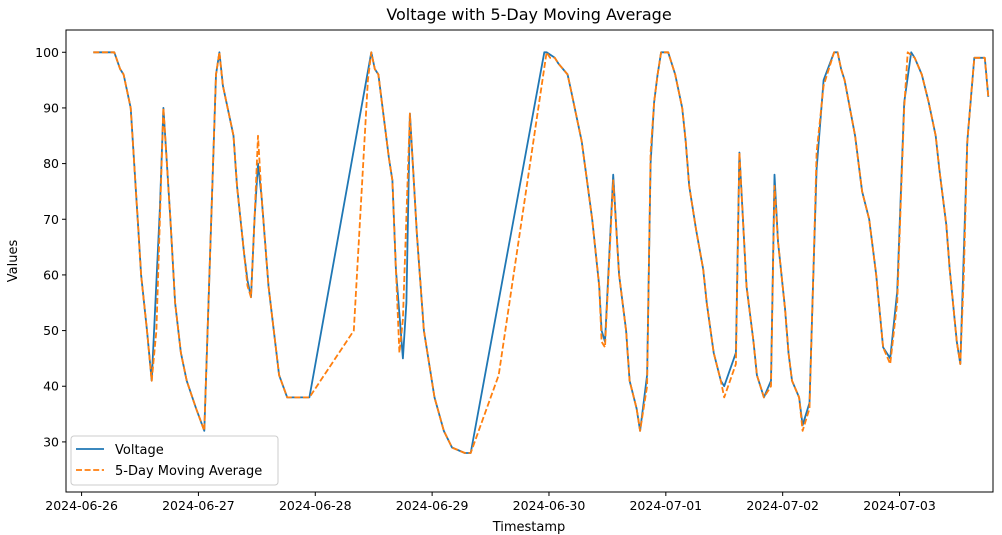 Image resolution: width=1002 pixels, height=535 pixels. What do you see at coordinates (51, 107) in the screenshot?
I see `y-tick-label: 90` at bounding box center [51, 107].